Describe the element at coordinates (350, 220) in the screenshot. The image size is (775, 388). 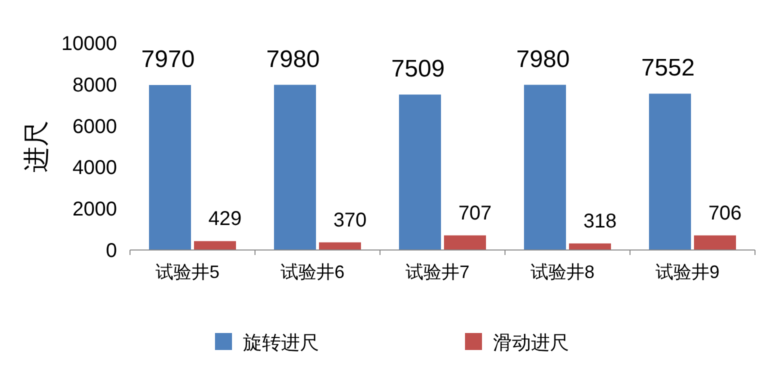
I see `data-label: 370` at that location.